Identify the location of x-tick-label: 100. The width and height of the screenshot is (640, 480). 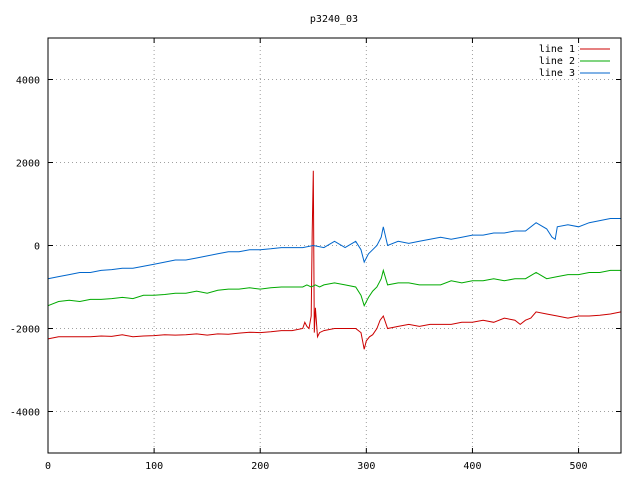
(154, 466).